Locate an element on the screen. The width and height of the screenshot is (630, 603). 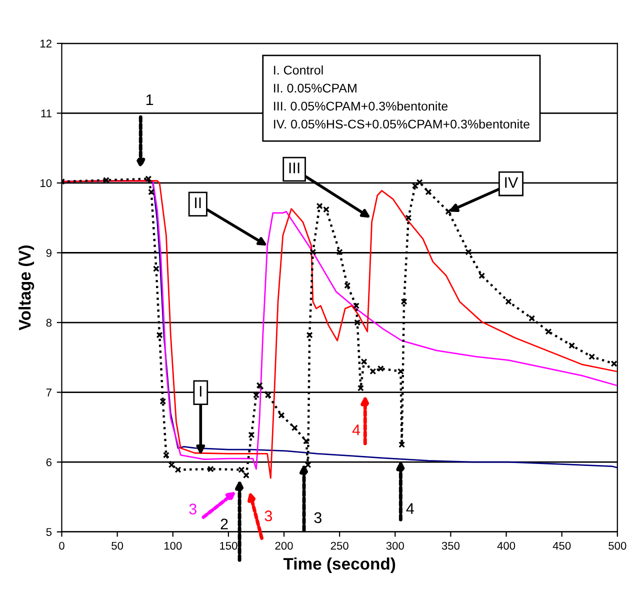
annotation: IV is located at coordinates (511, 182).